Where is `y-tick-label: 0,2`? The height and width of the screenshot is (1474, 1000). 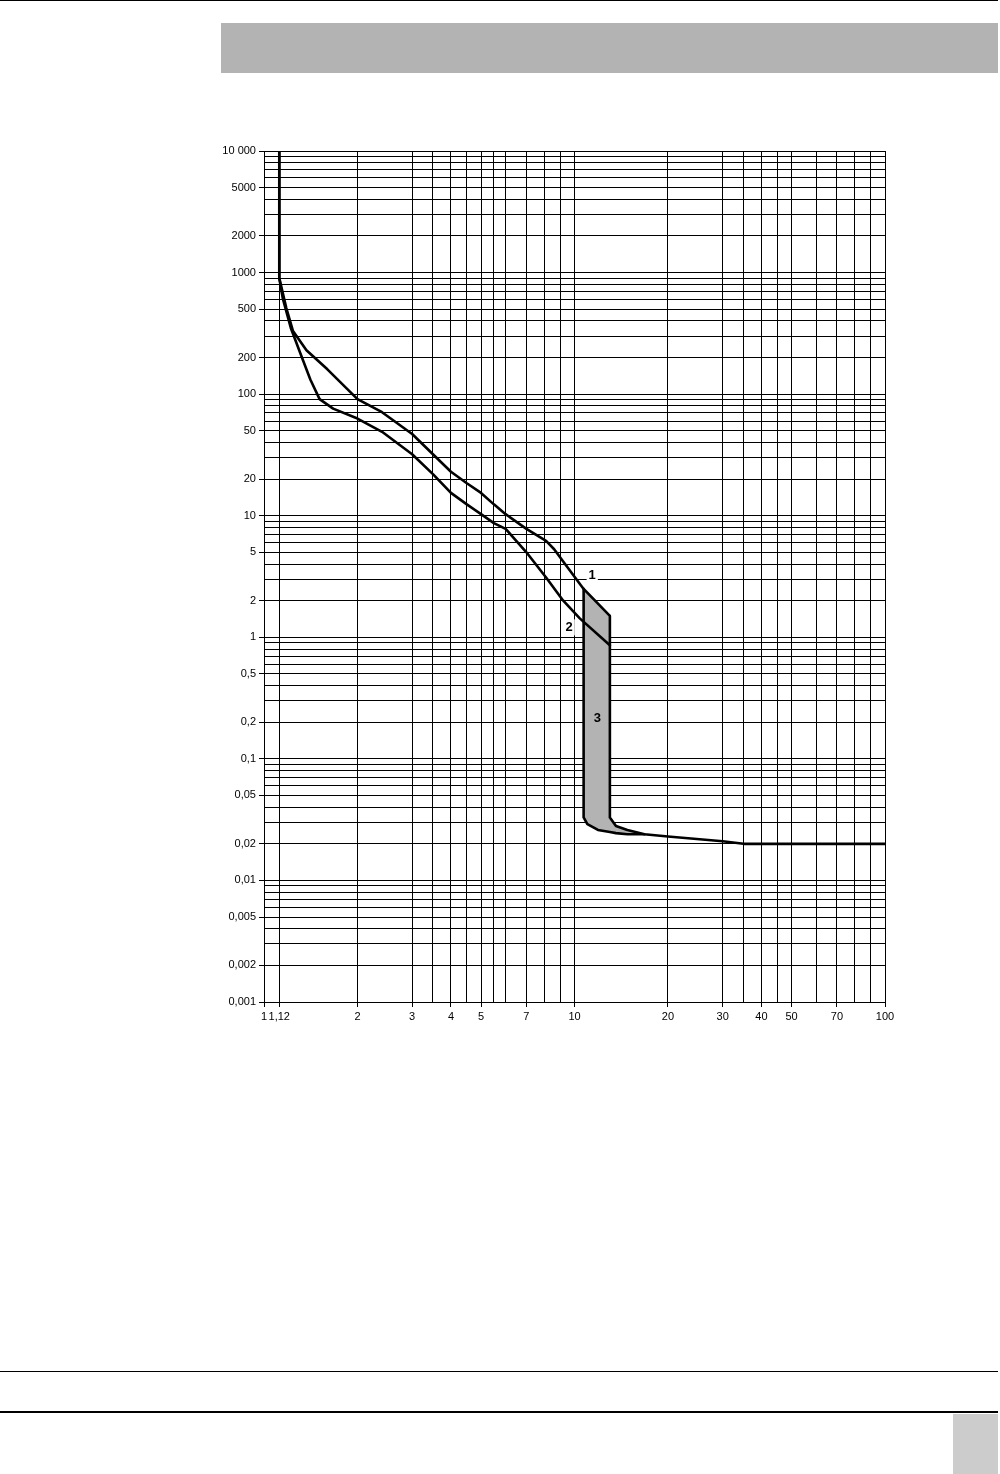
y-tick-label: 0,2 is located at coordinates (248, 721).